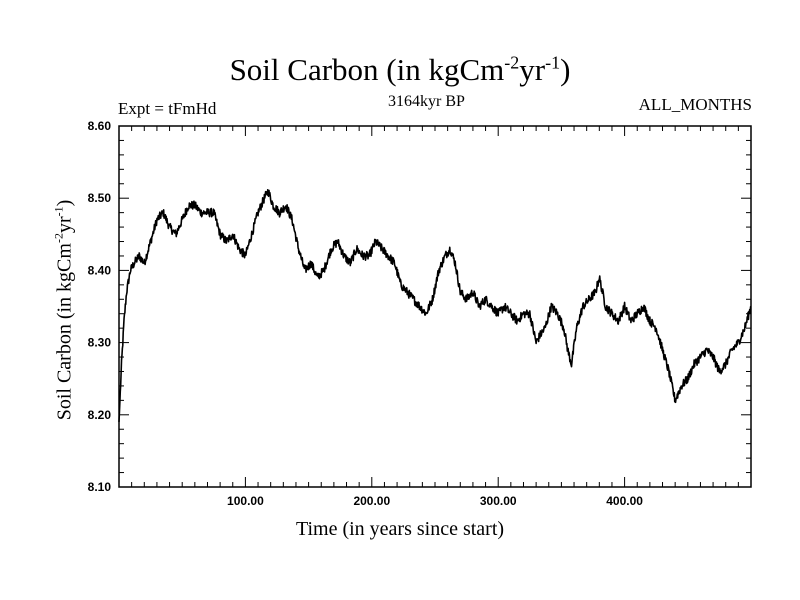 This screenshot has width=800, height=600. Describe the element at coordinates (100, 270) in the screenshot. I see `y-tick-label: 8.40` at that location.